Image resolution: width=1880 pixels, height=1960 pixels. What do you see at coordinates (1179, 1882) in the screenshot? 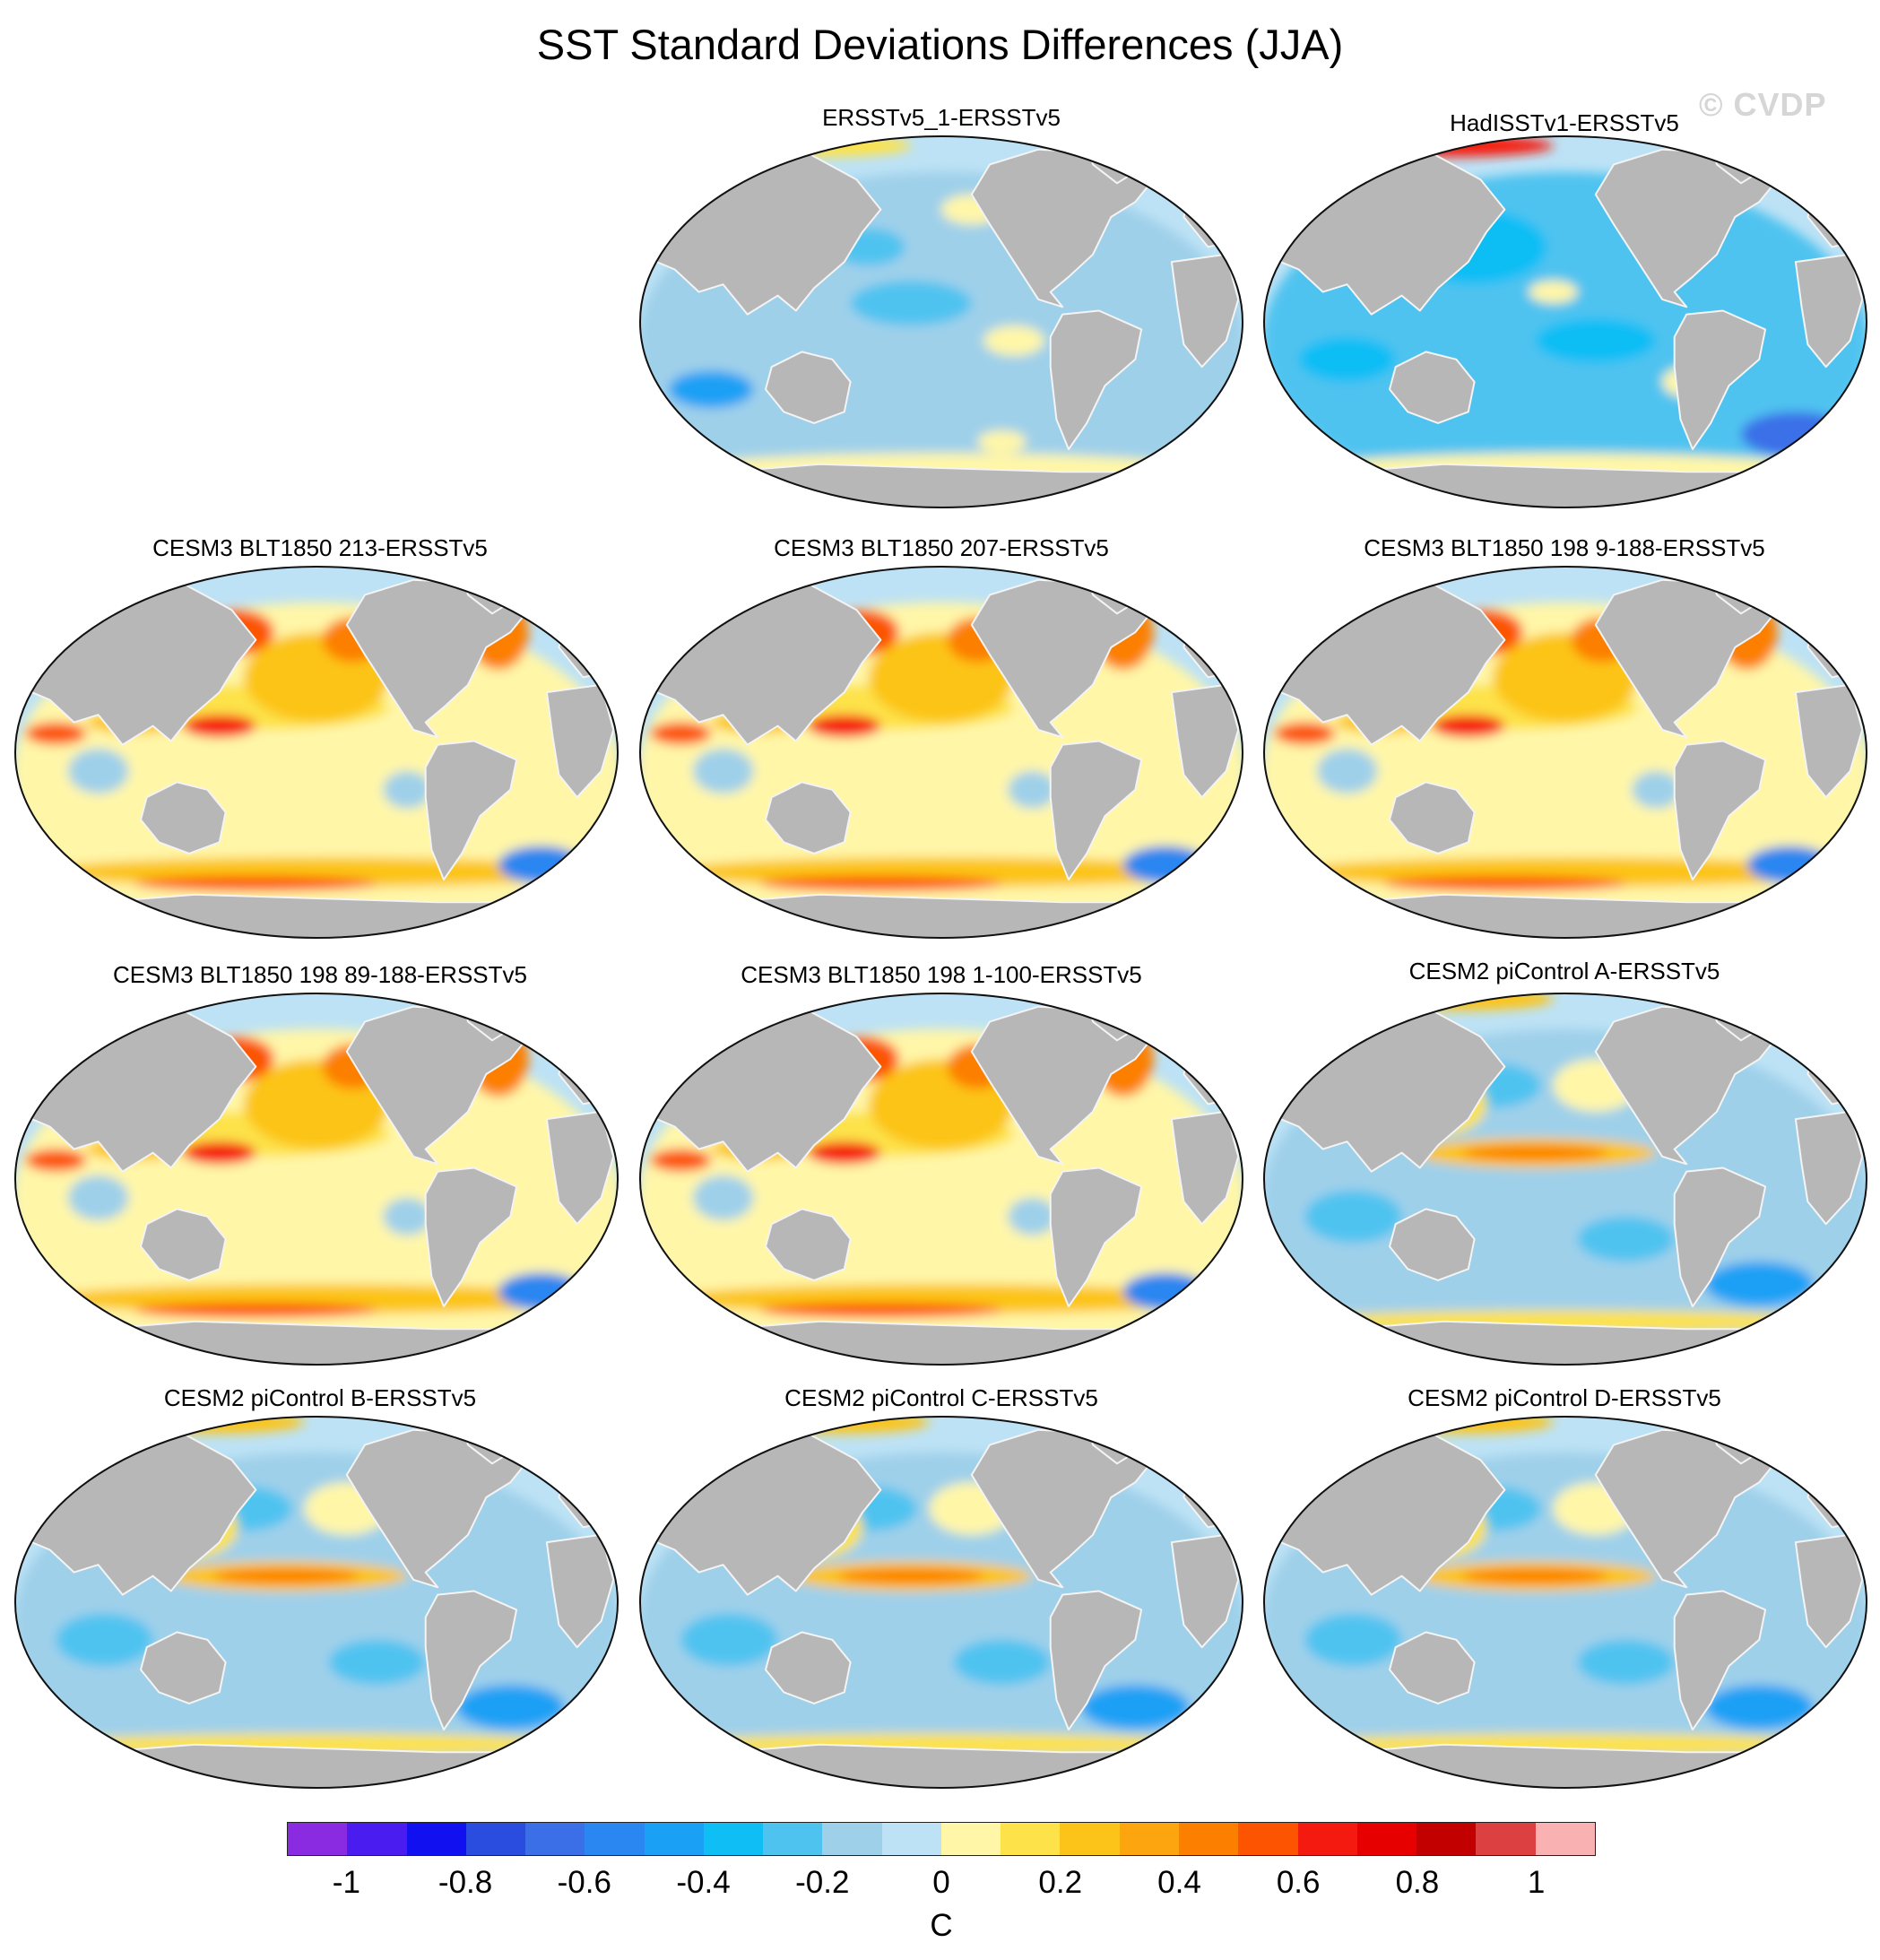
I see `colorbar-tick-label: 0.4` at bounding box center [1179, 1882].